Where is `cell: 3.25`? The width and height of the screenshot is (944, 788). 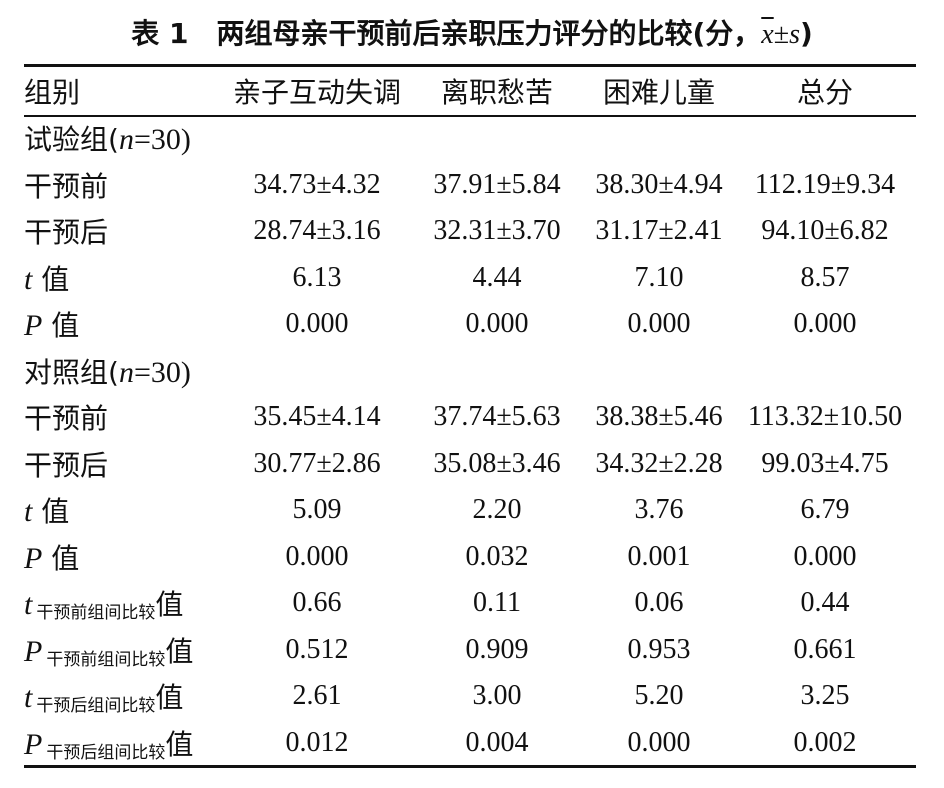
cell: 3.25 is located at coordinates (825, 696).